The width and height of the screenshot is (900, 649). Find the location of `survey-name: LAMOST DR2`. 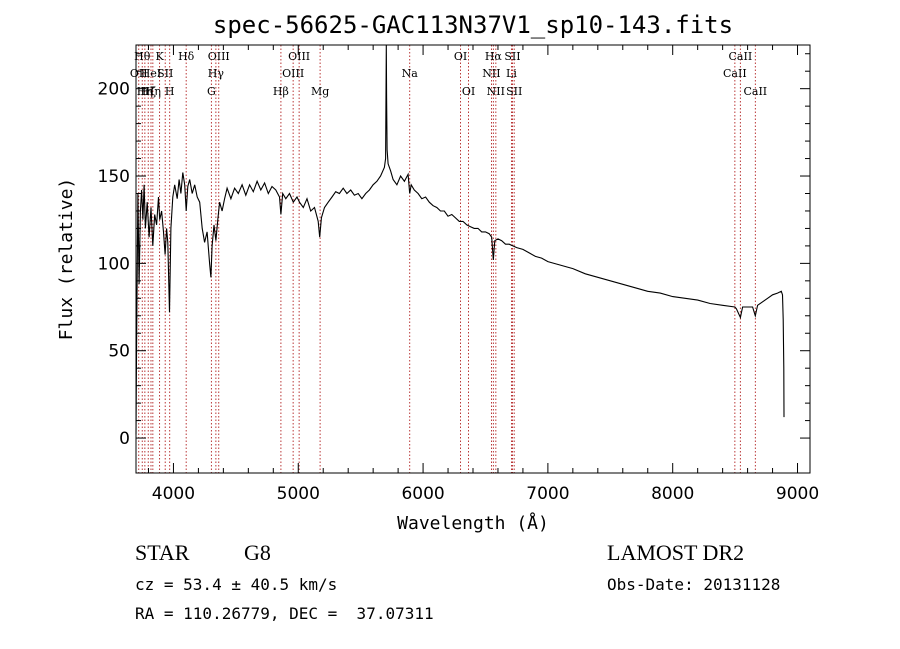

survey-name: LAMOST DR2 is located at coordinates (676, 552).